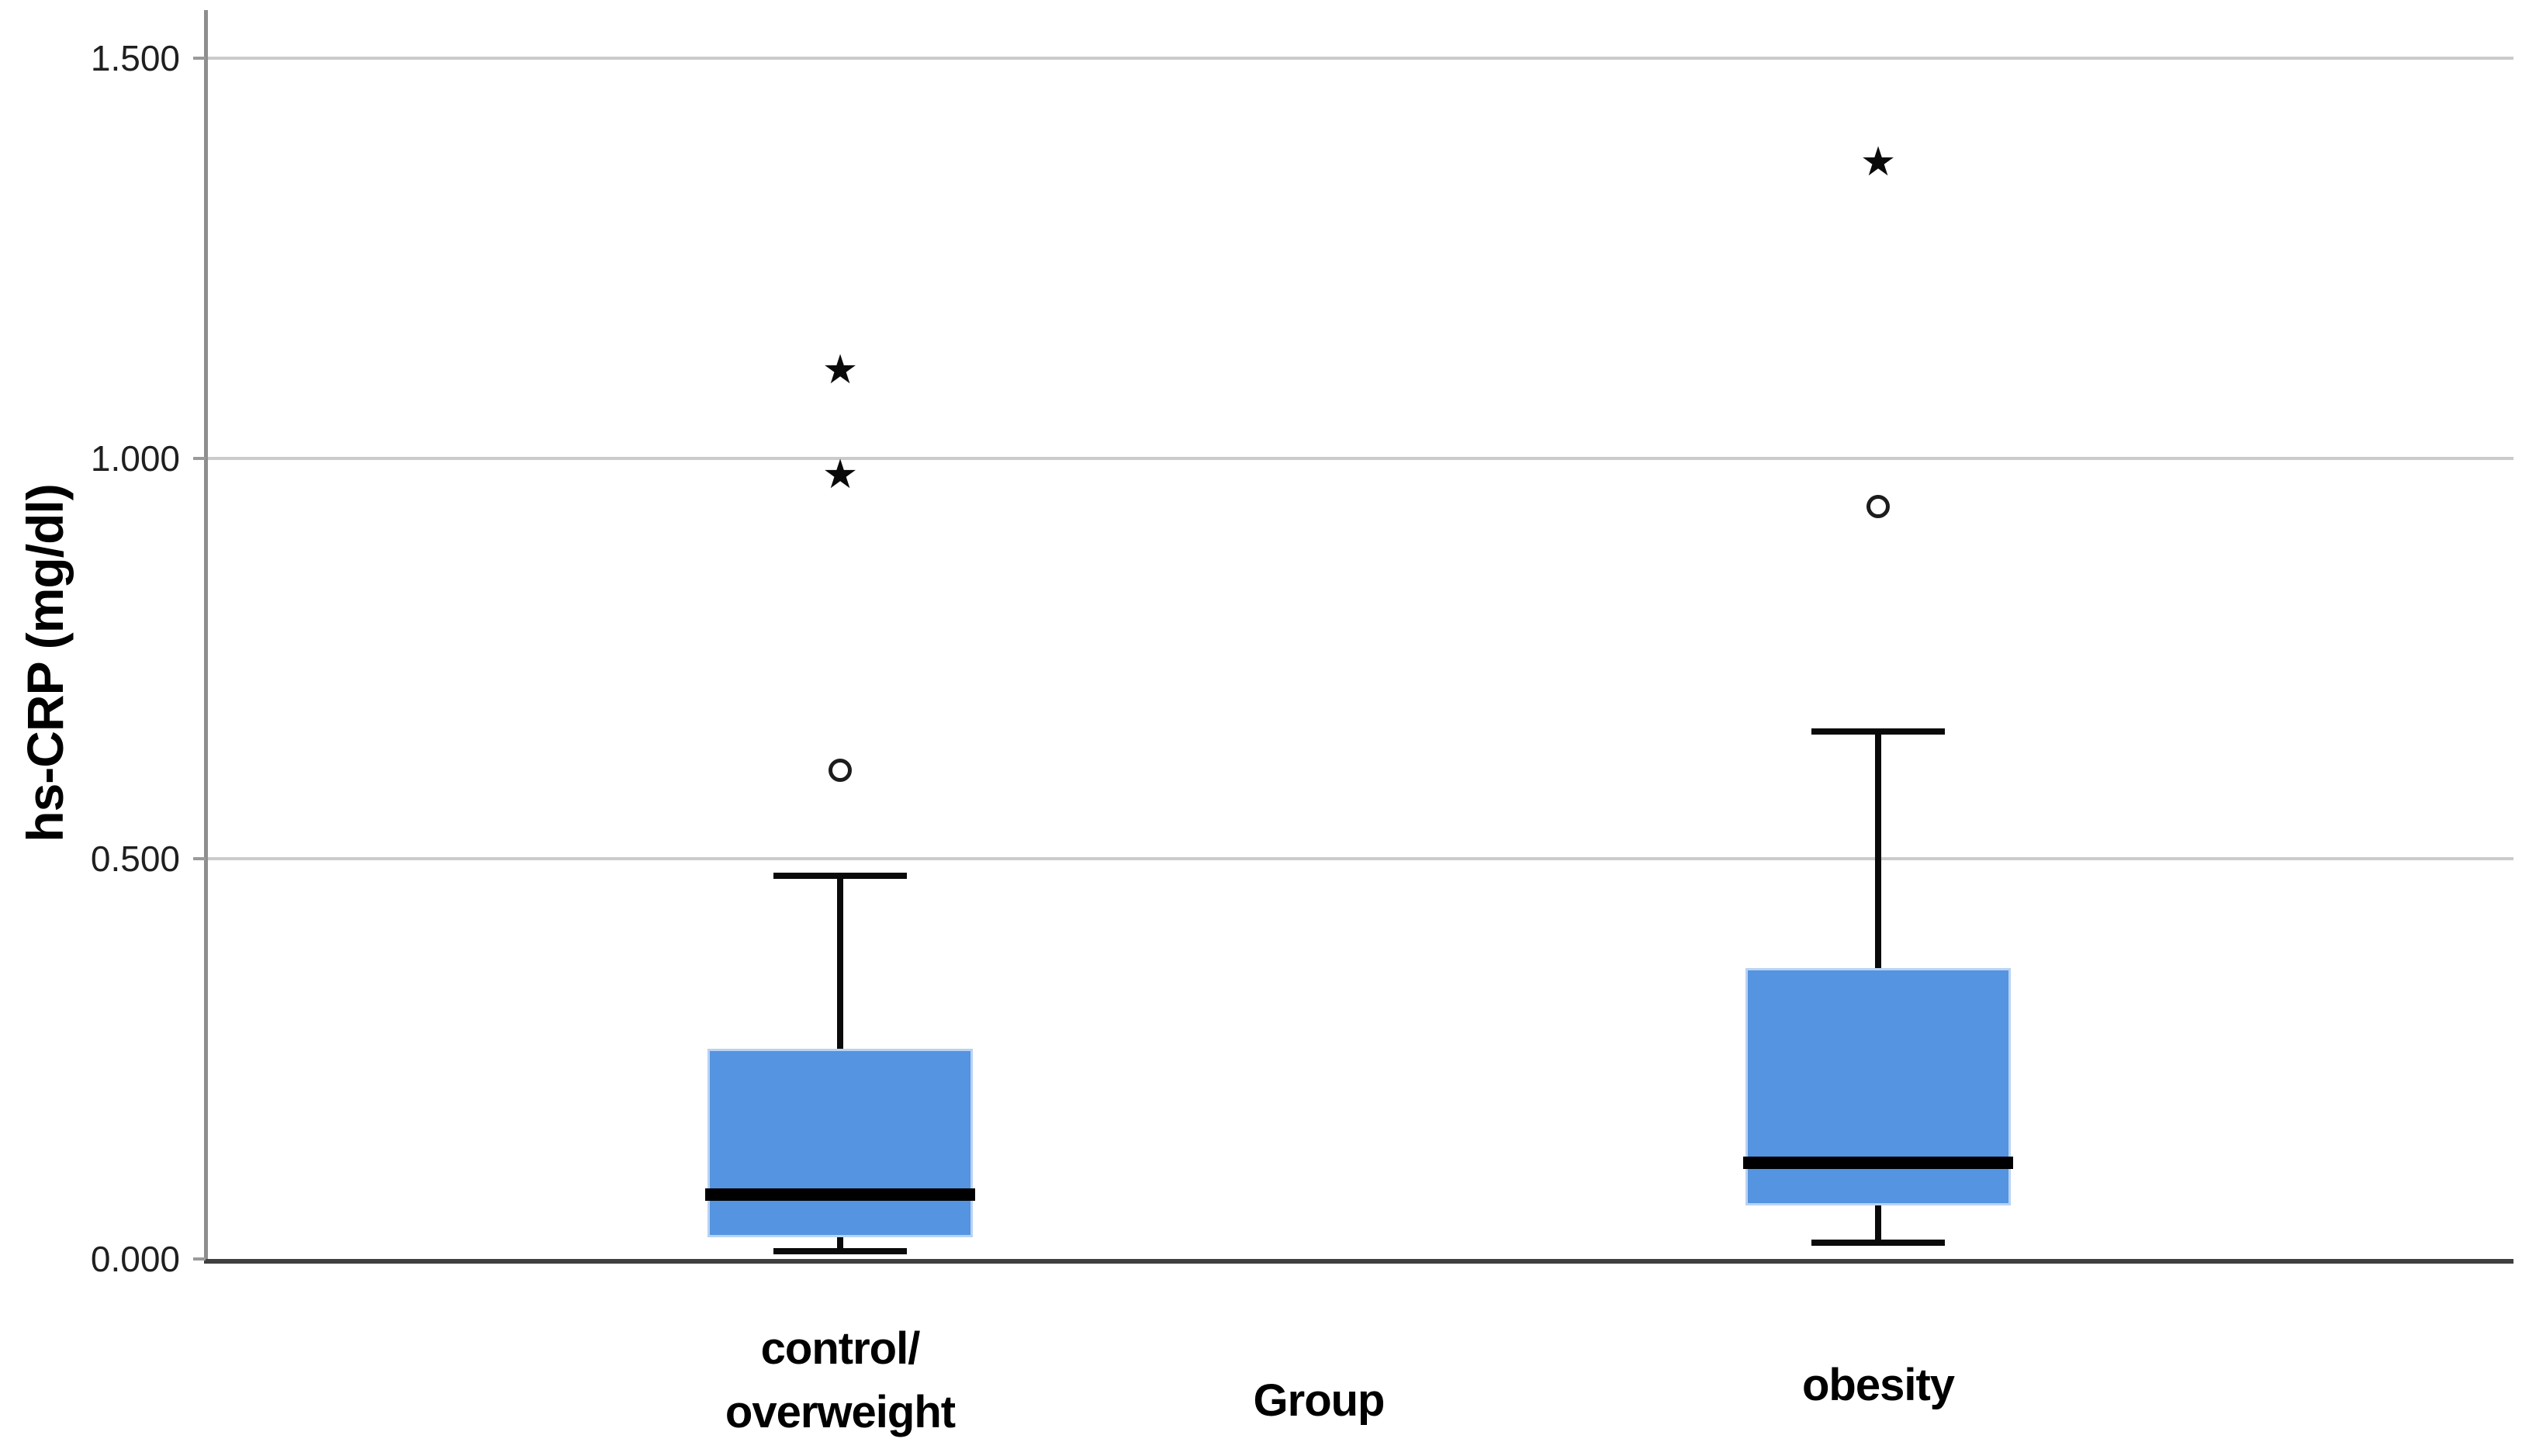  What do you see at coordinates (135, 458) in the screenshot?
I see `y-tick-label: 1.000` at bounding box center [135, 458].